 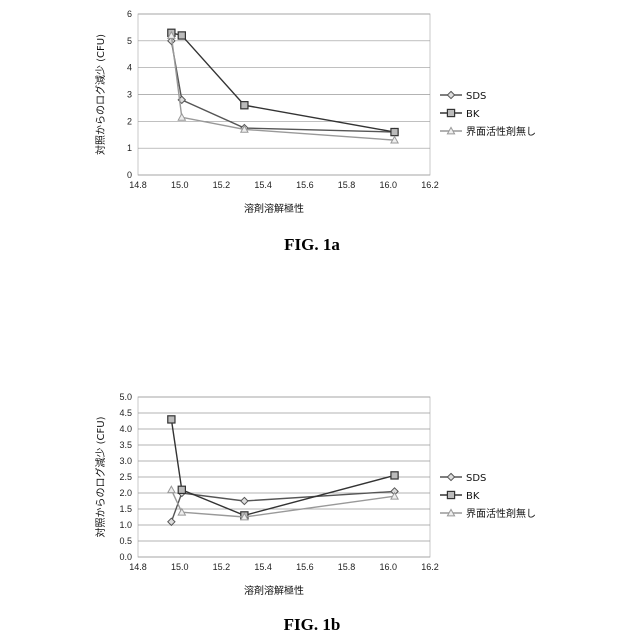 I want to click on figure-caption: FIG. 1a, so click(x=312, y=244).